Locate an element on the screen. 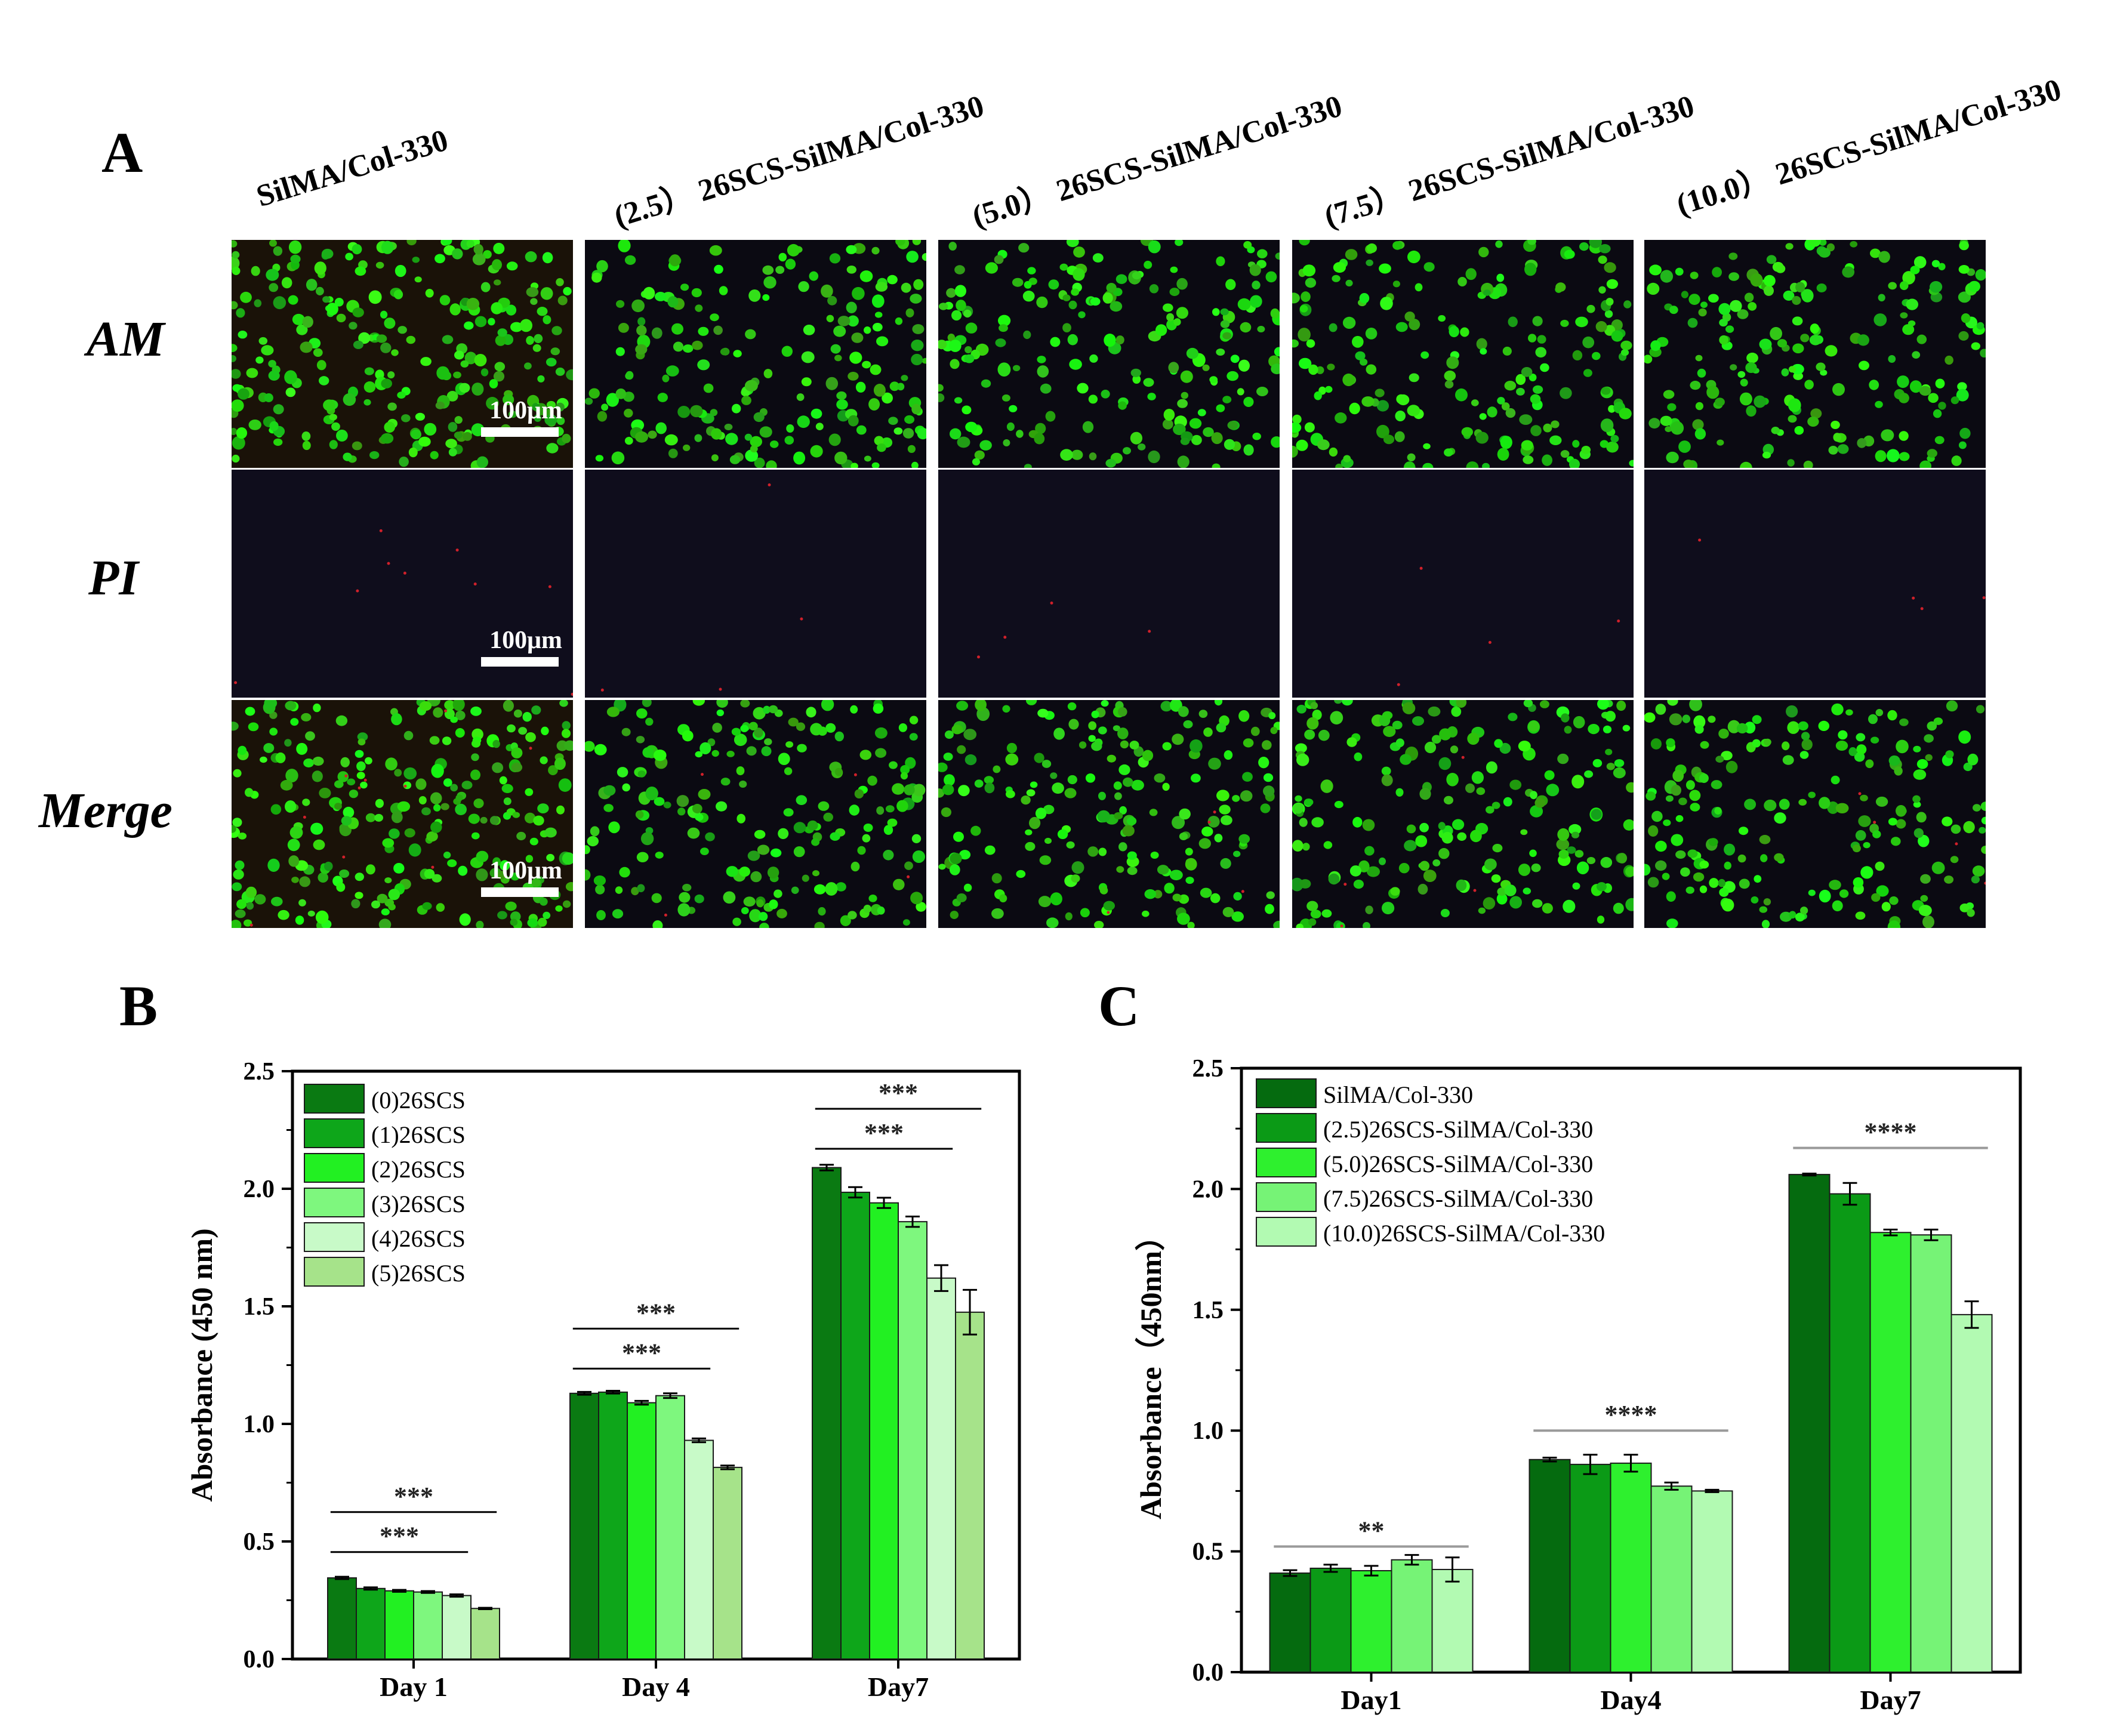  x-tick-label: Day 4 is located at coordinates (656, 1687).